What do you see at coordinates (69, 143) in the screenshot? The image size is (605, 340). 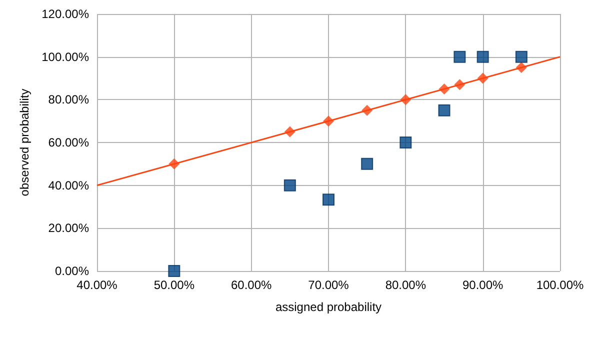 I see `y-tick-label: 60.00%` at bounding box center [69, 143].